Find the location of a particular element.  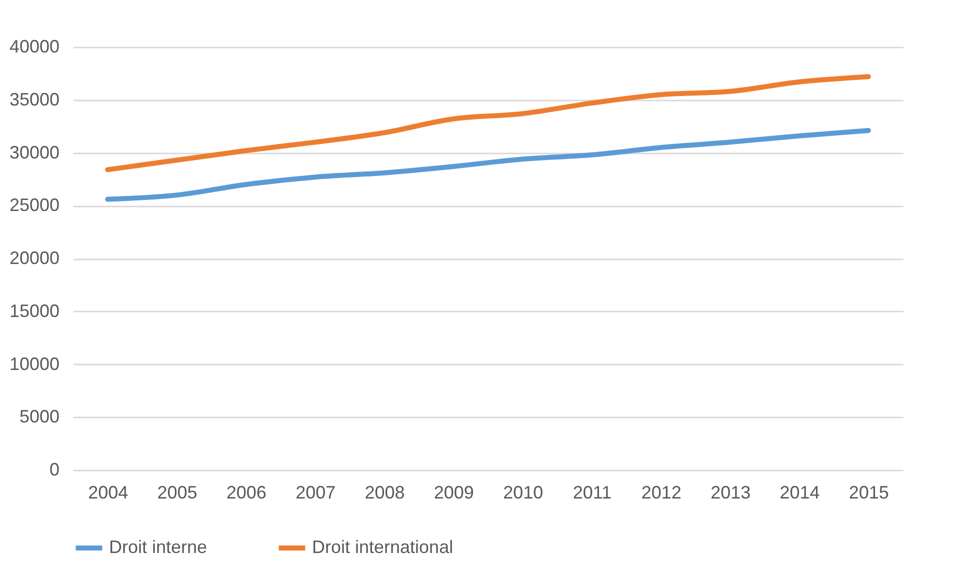

x-tick-label: 2011 is located at coordinates (592, 492).